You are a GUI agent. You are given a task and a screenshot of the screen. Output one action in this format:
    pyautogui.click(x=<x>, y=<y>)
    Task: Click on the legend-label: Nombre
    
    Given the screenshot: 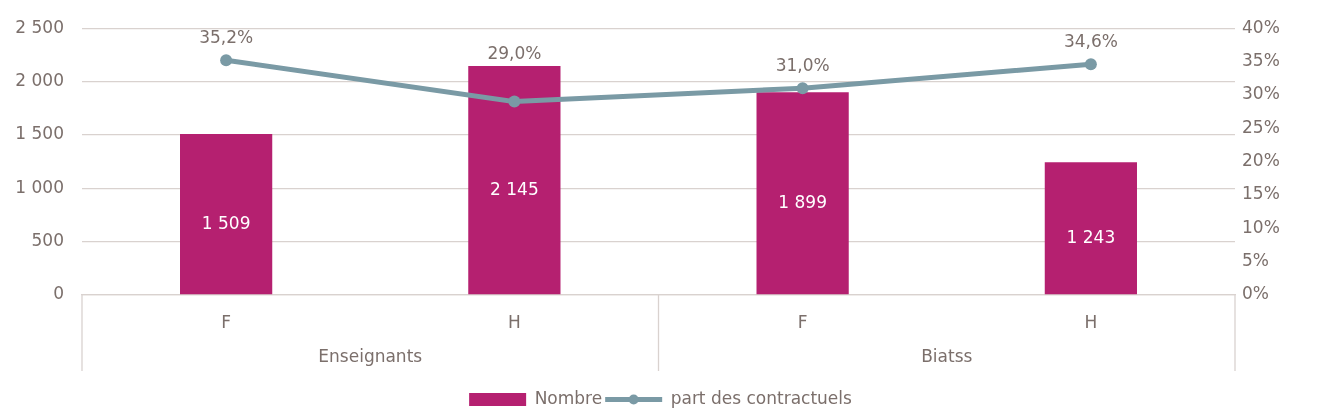 What is the action you would take?
    pyautogui.click(x=568, y=397)
    